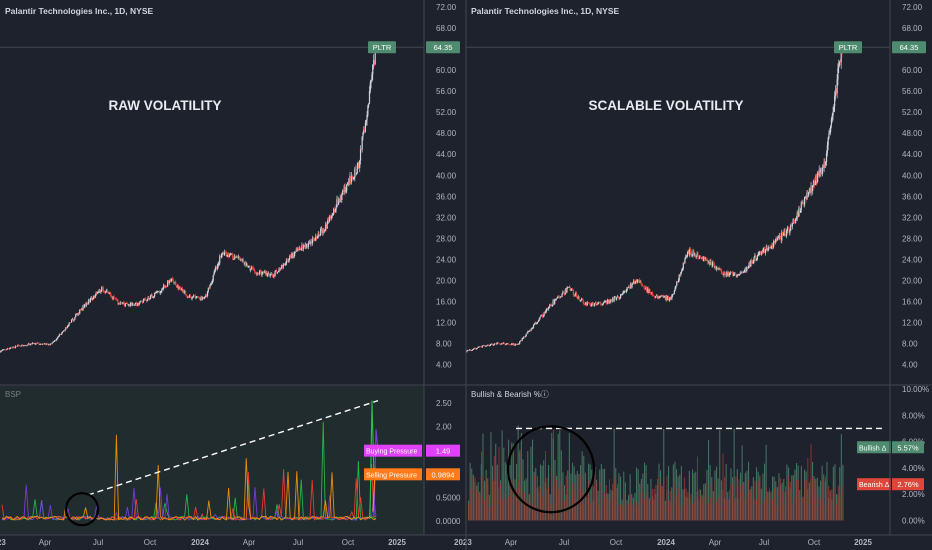  I want to click on indicator-axis-label: 8.00%, so click(913, 415).